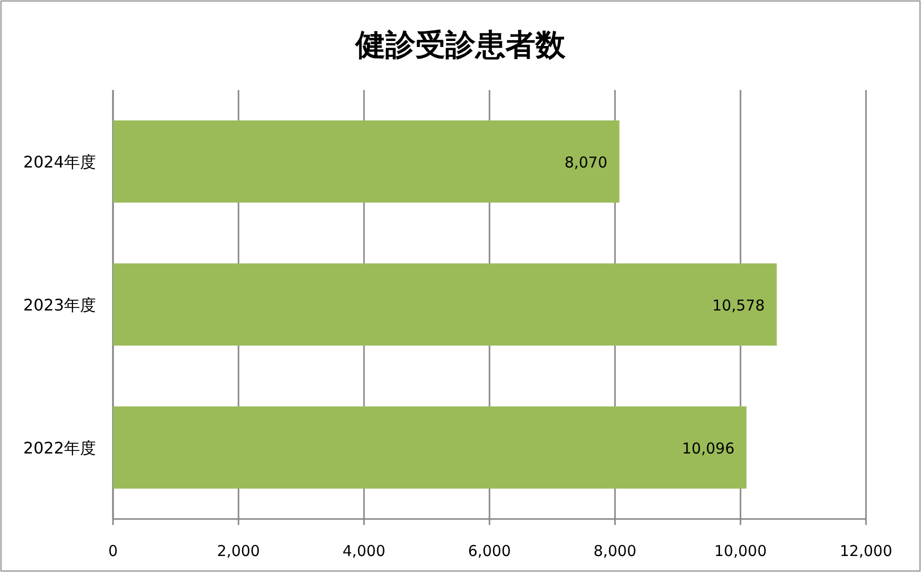 This screenshot has width=921, height=572. Describe the element at coordinates (113, 551) in the screenshot. I see `x-tick-label: 0` at that location.